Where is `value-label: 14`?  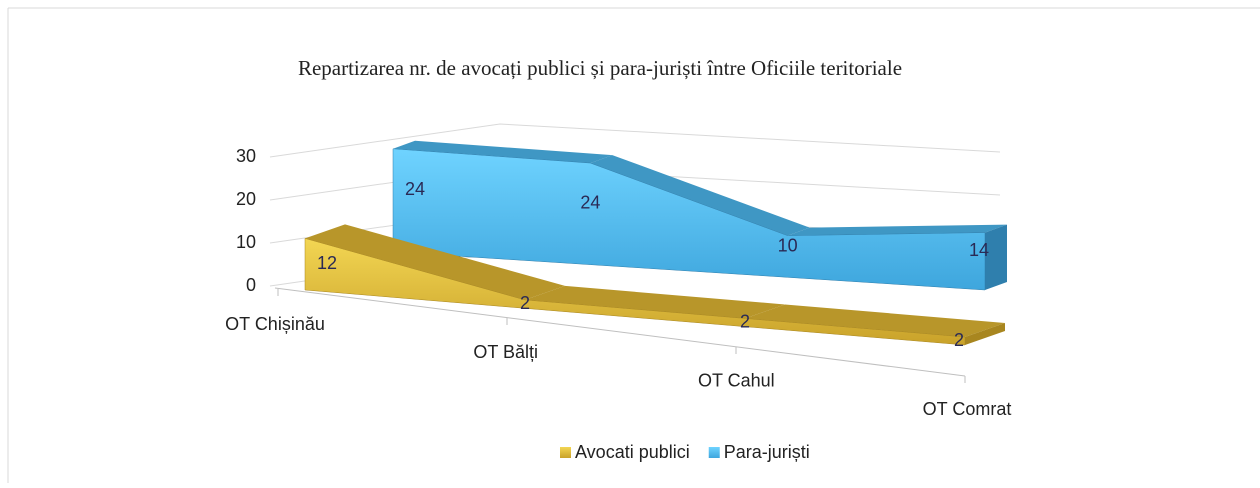 value-label: 14 is located at coordinates (979, 250).